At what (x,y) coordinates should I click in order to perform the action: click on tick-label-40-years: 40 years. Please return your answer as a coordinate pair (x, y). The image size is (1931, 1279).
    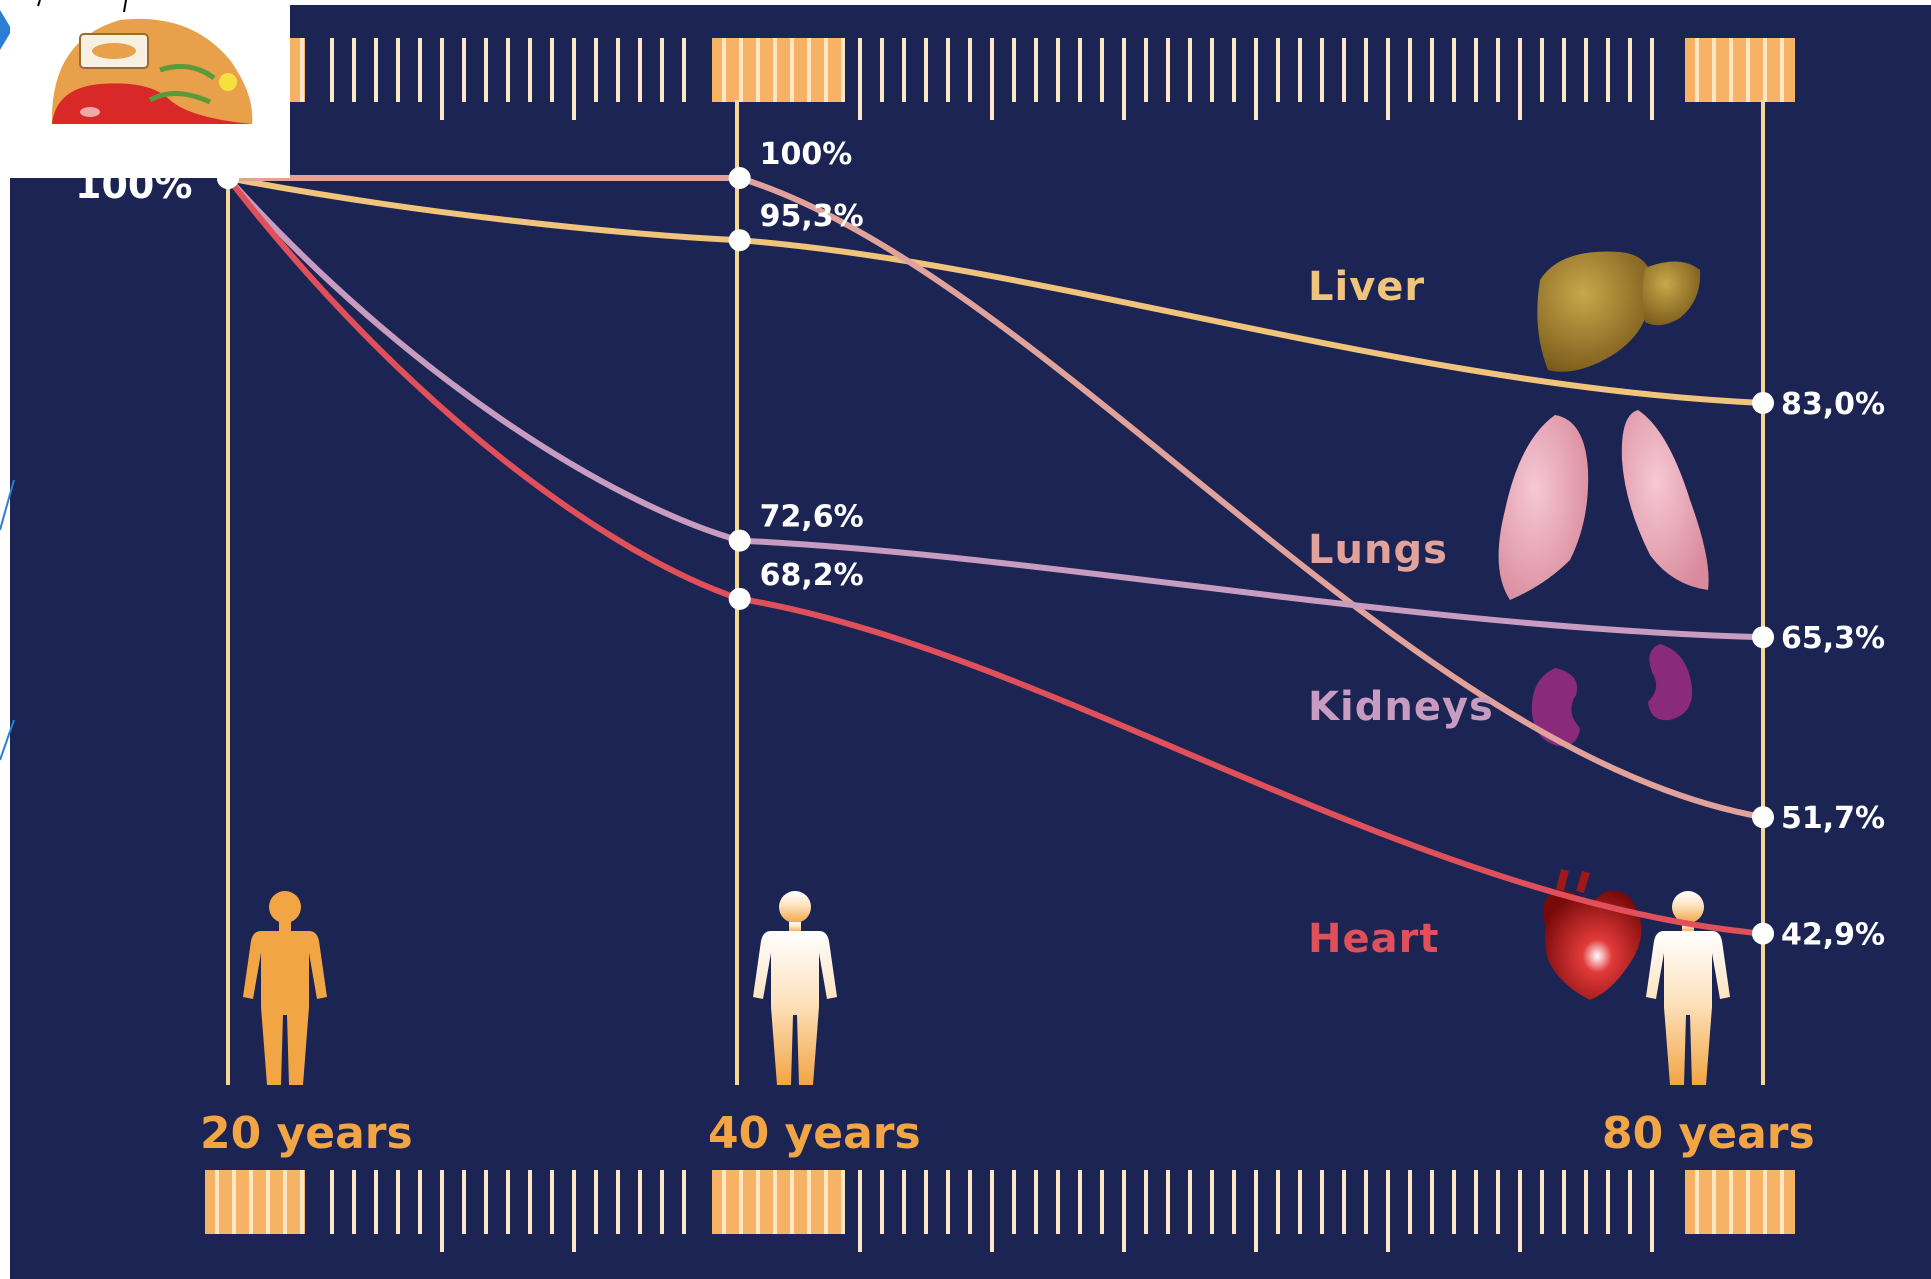
    Looking at the image, I should click on (814, 1133).